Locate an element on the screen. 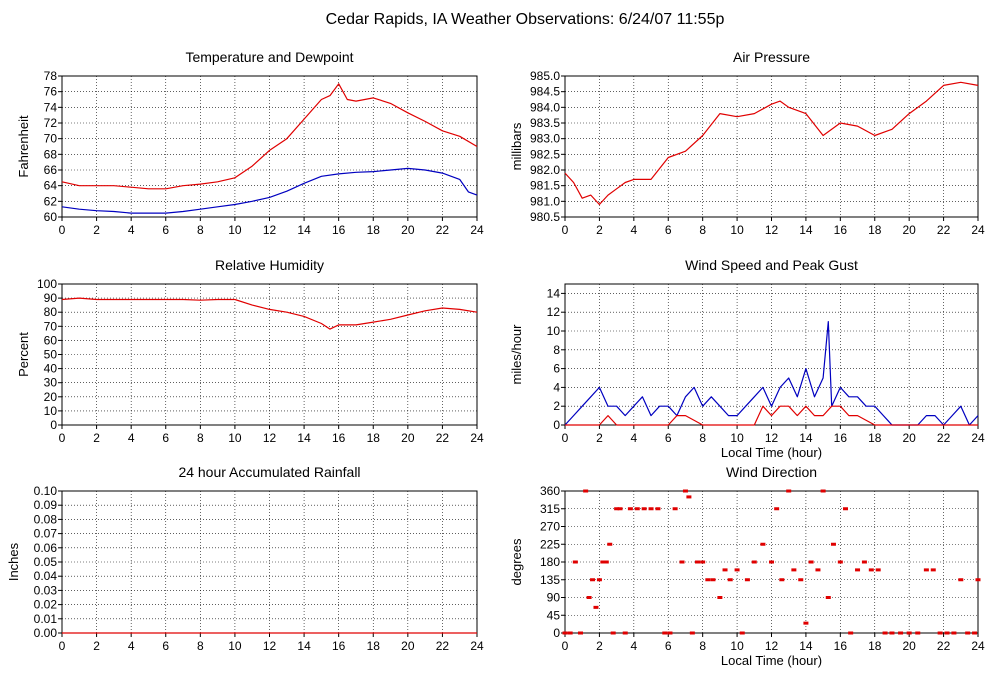 The height and width of the screenshot is (685, 1000). rain-ytick-label: 0.01 is located at coordinates (46, 619).